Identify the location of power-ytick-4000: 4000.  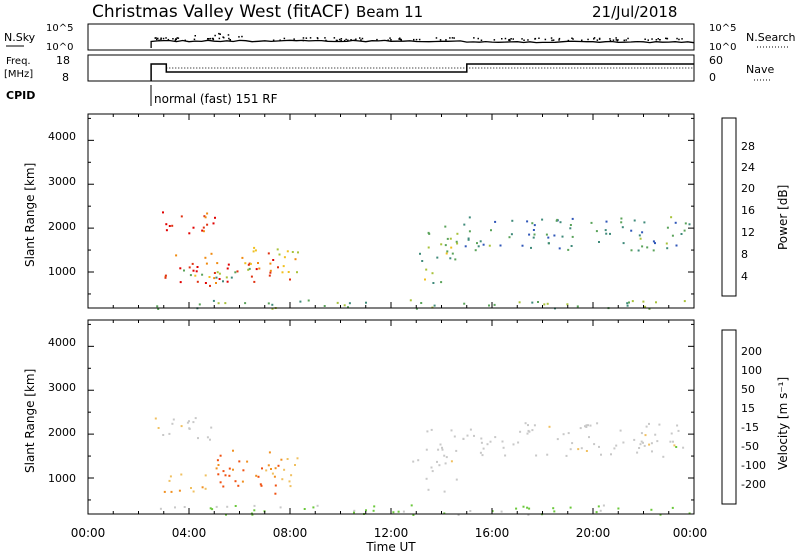
(62, 136).